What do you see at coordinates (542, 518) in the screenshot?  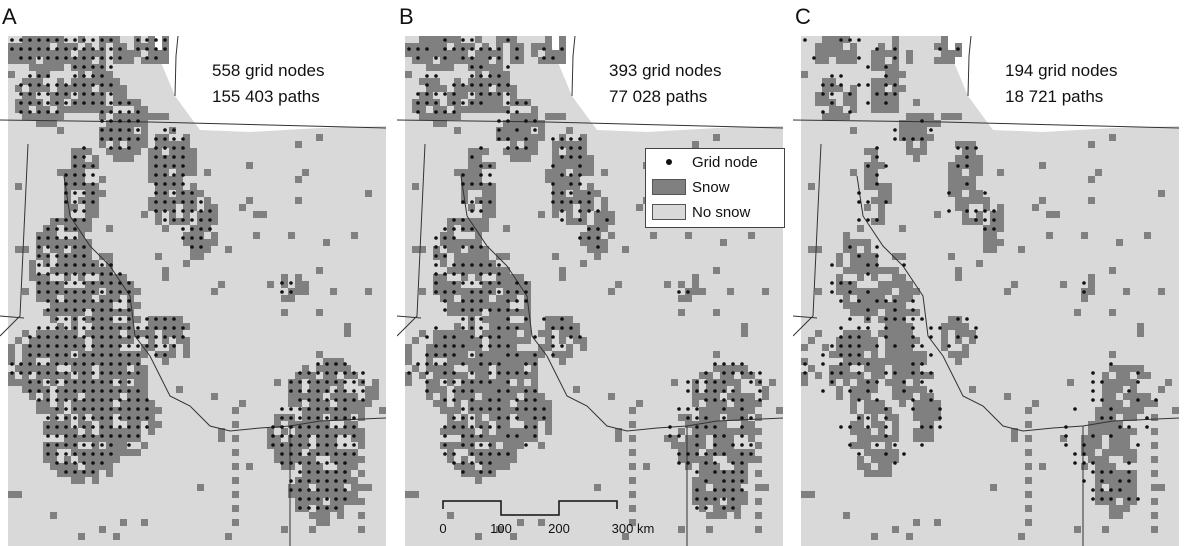 I see `scale-bar: 0 100 200 300 km` at bounding box center [542, 518].